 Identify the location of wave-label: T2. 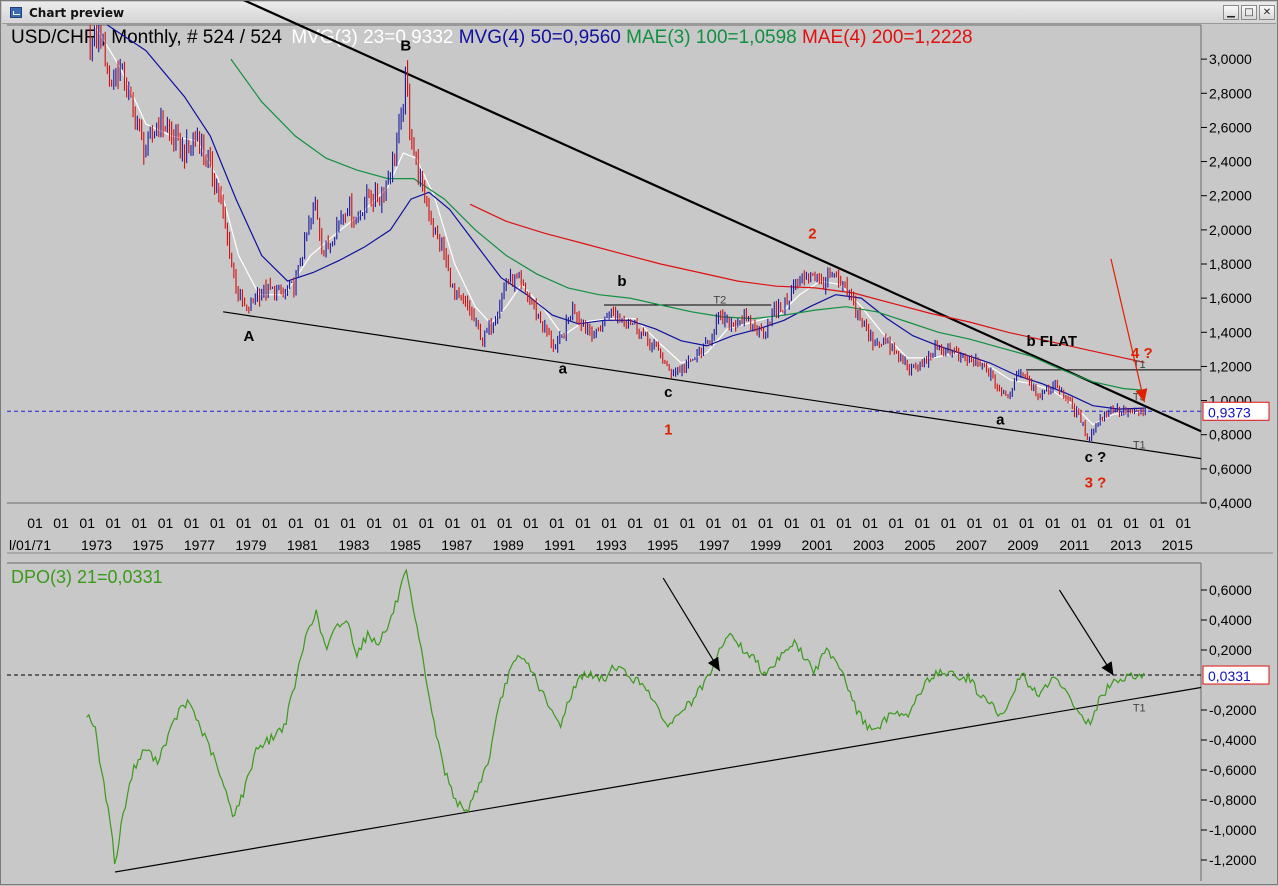
(719, 300).